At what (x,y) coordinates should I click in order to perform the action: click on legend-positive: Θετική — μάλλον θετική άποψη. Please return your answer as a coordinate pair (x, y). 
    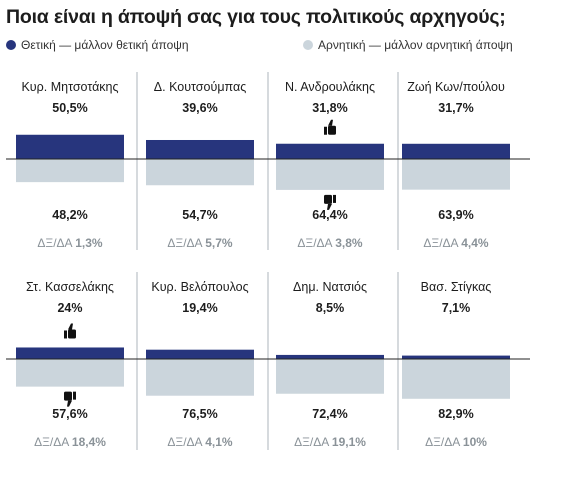
    Looking at the image, I should click on (97, 45).